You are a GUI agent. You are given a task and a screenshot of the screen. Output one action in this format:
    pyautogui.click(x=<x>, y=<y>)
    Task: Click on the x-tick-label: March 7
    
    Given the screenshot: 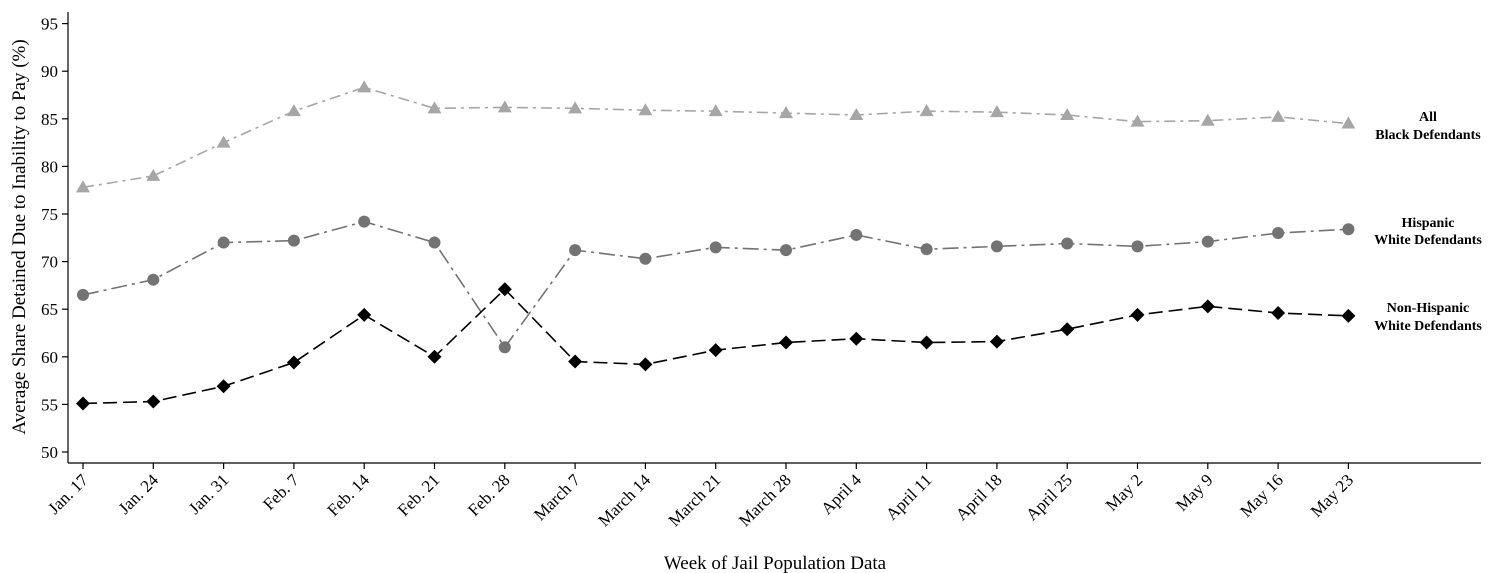 What is the action you would take?
    pyautogui.click(x=557, y=497)
    